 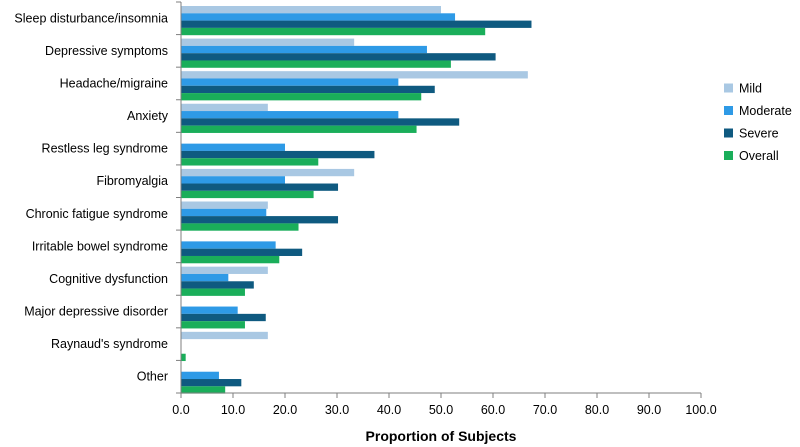 What do you see at coordinates (285, 410) in the screenshot?
I see `x-tick-label: 20.0` at bounding box center [285, 410].